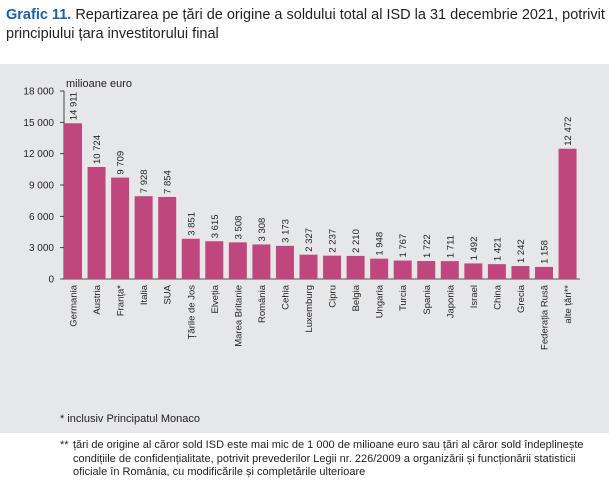 This screenshot has width=609, height=480. What do you see at coordinates (168, 294) in the screenshot?
I see `category-label: SUA` at bounding box center [168, 294].